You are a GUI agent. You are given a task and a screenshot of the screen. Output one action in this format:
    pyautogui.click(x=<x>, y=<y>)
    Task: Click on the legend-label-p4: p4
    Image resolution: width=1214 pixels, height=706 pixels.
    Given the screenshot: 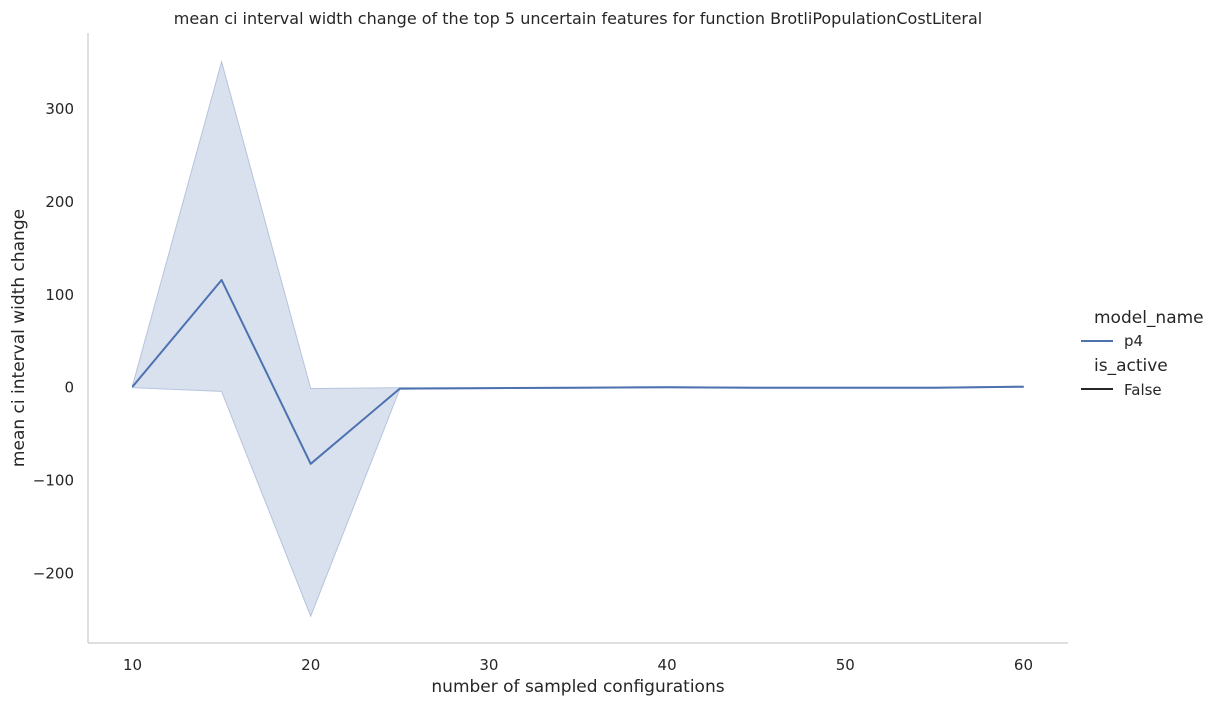 What is the action you would take?
    pyautogui.click(x=1133, y=341)
    